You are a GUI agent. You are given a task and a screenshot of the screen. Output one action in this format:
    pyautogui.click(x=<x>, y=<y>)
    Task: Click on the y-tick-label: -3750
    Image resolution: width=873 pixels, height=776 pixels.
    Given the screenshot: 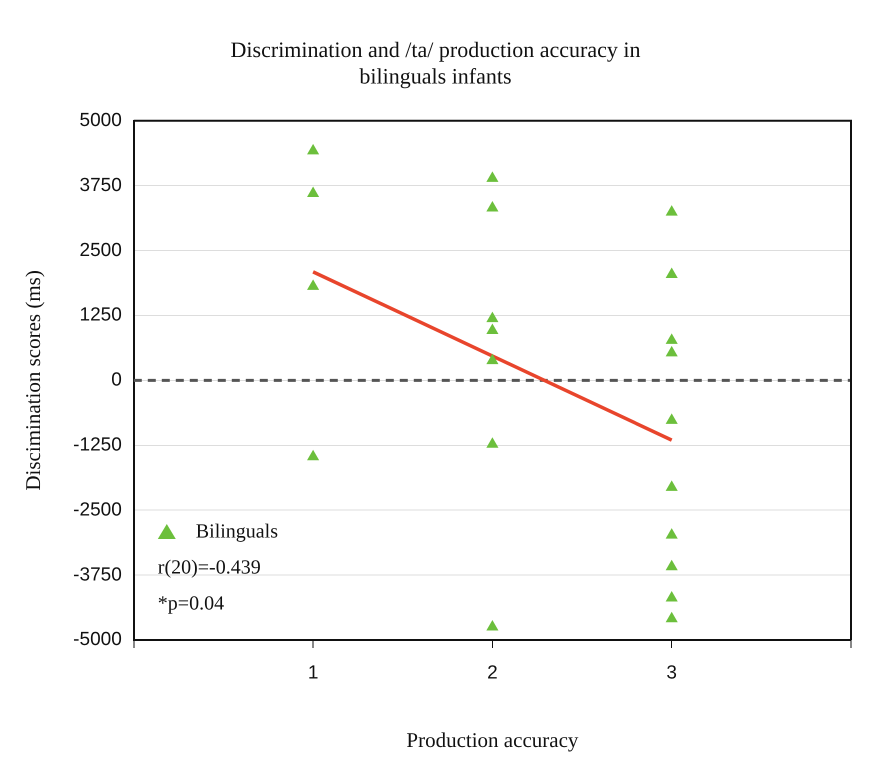 What is the action you would take?
    pyautogui.click(x=97, y=575)
    